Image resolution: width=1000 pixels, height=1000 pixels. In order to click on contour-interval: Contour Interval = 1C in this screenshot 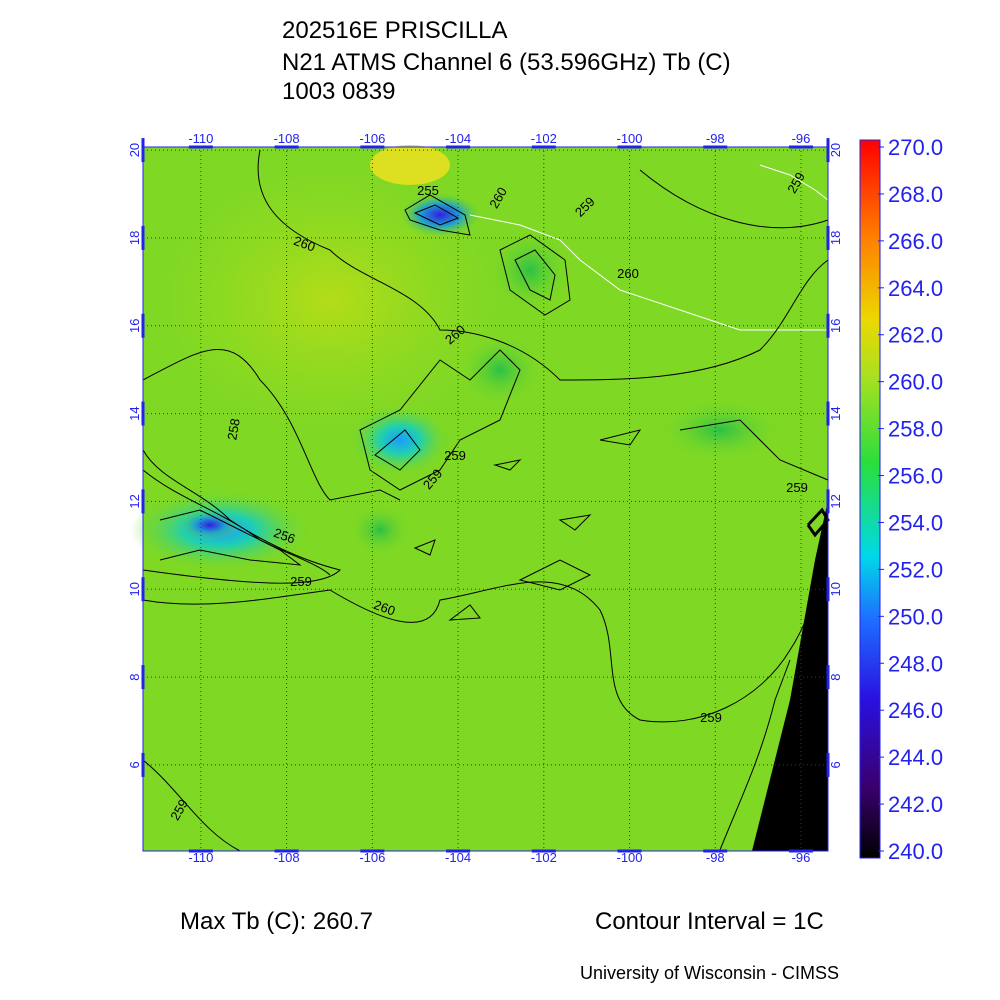, I will do `click(709, 921)`.